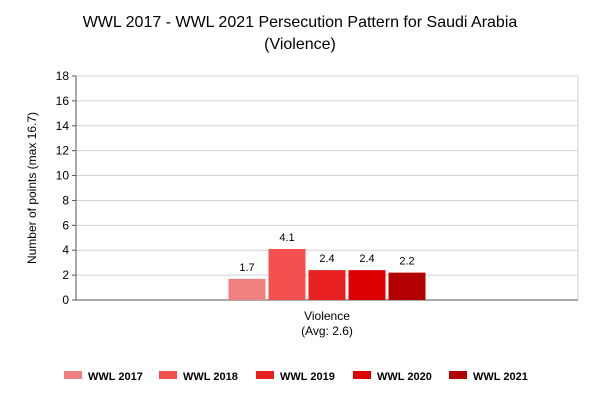  What do you see at coordinates (407, 286) in the screenshot?
I see `bar-wwl-2021` at bounding box center [407, 286].